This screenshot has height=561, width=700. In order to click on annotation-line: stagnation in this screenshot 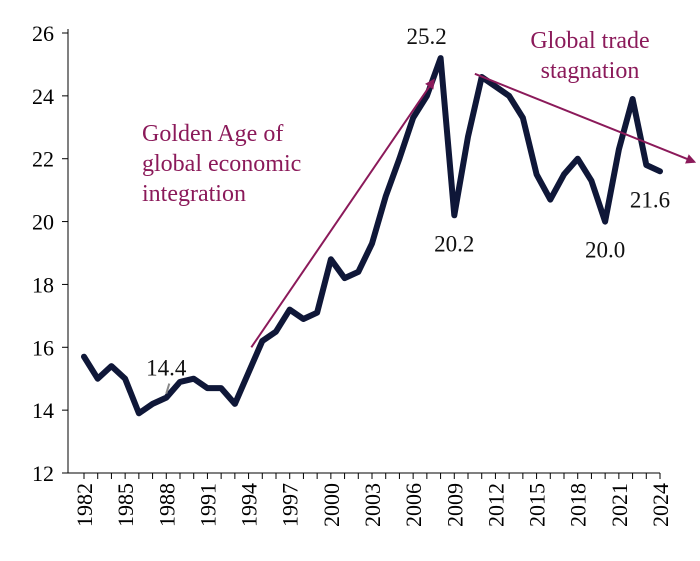, I will do `click(590, 71)`.